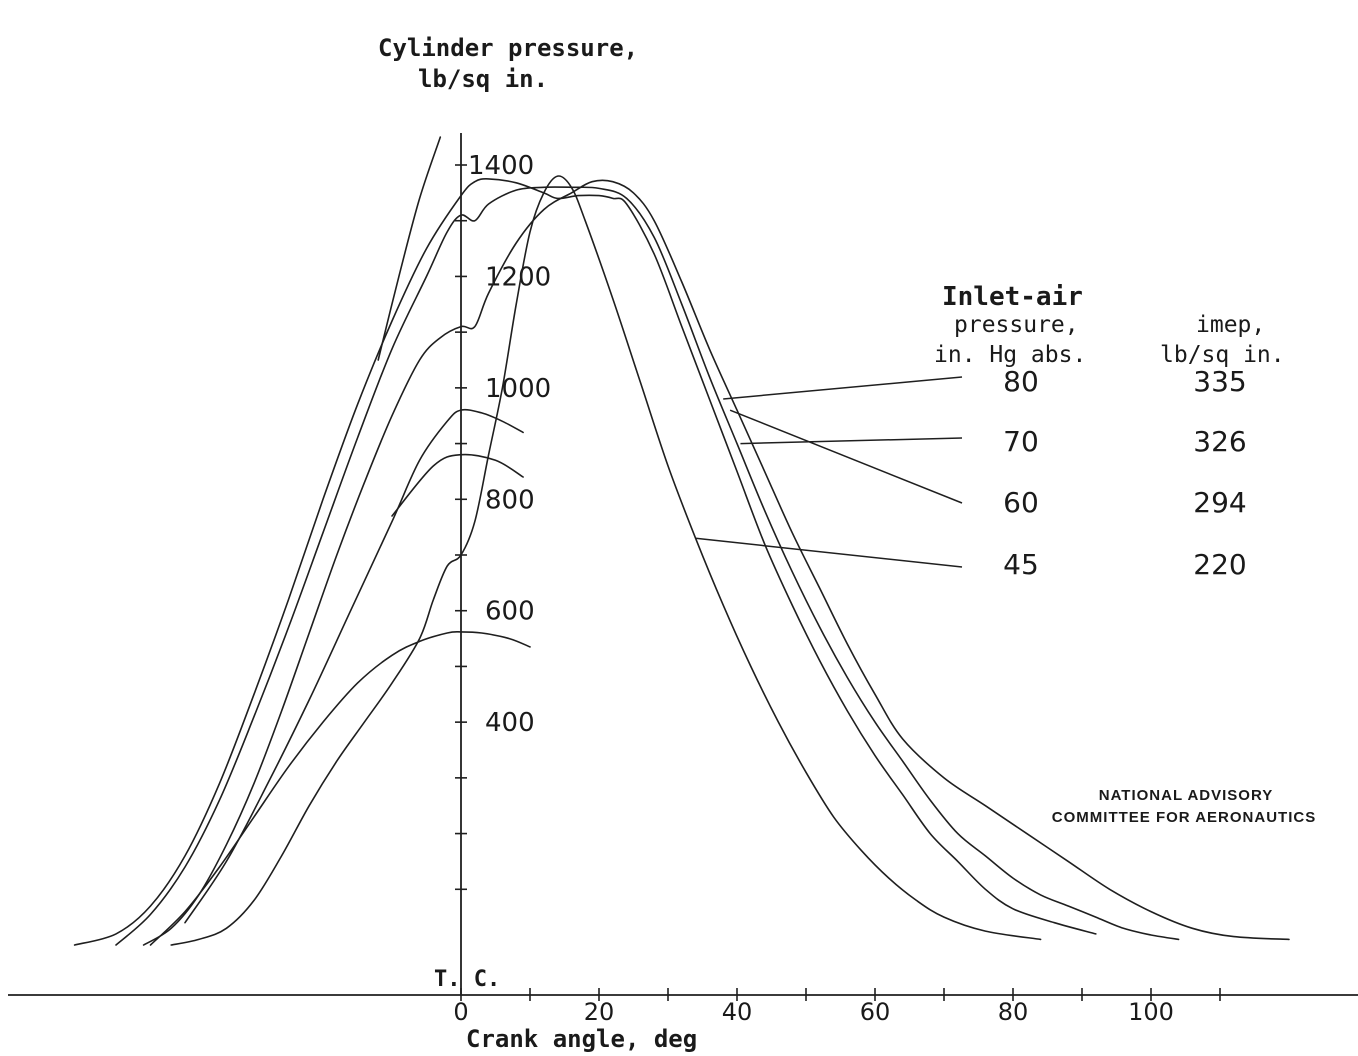 The height and width of the screenshot is (1056, 1358). I want to click on x-tick-label: 60, so click(875, 1012).